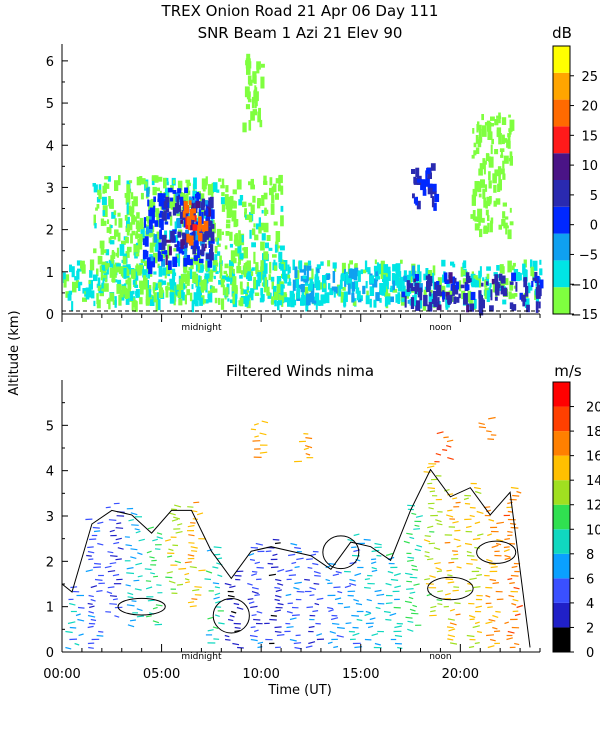 The width and height of the screenshot is (600, 750). Describe the element at coordinates (593, 506) in the screenshot. I see `winds-colorbar-tick-label: 12` at that location.